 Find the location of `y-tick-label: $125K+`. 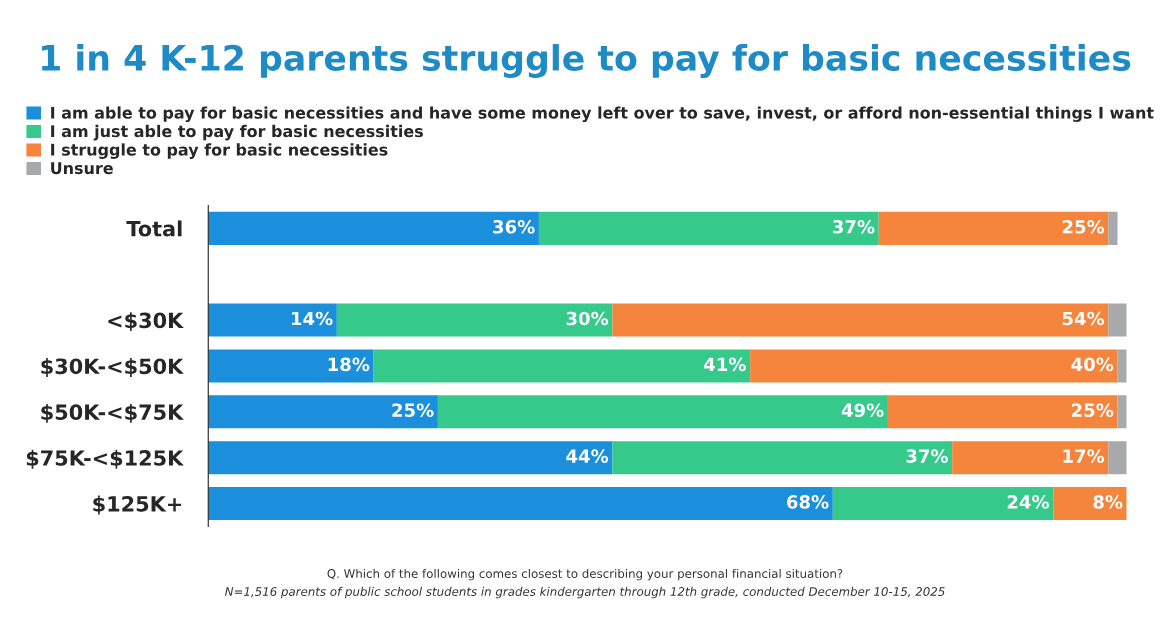

y-tick-label: $125K+ is located at coordinates (137, 505).